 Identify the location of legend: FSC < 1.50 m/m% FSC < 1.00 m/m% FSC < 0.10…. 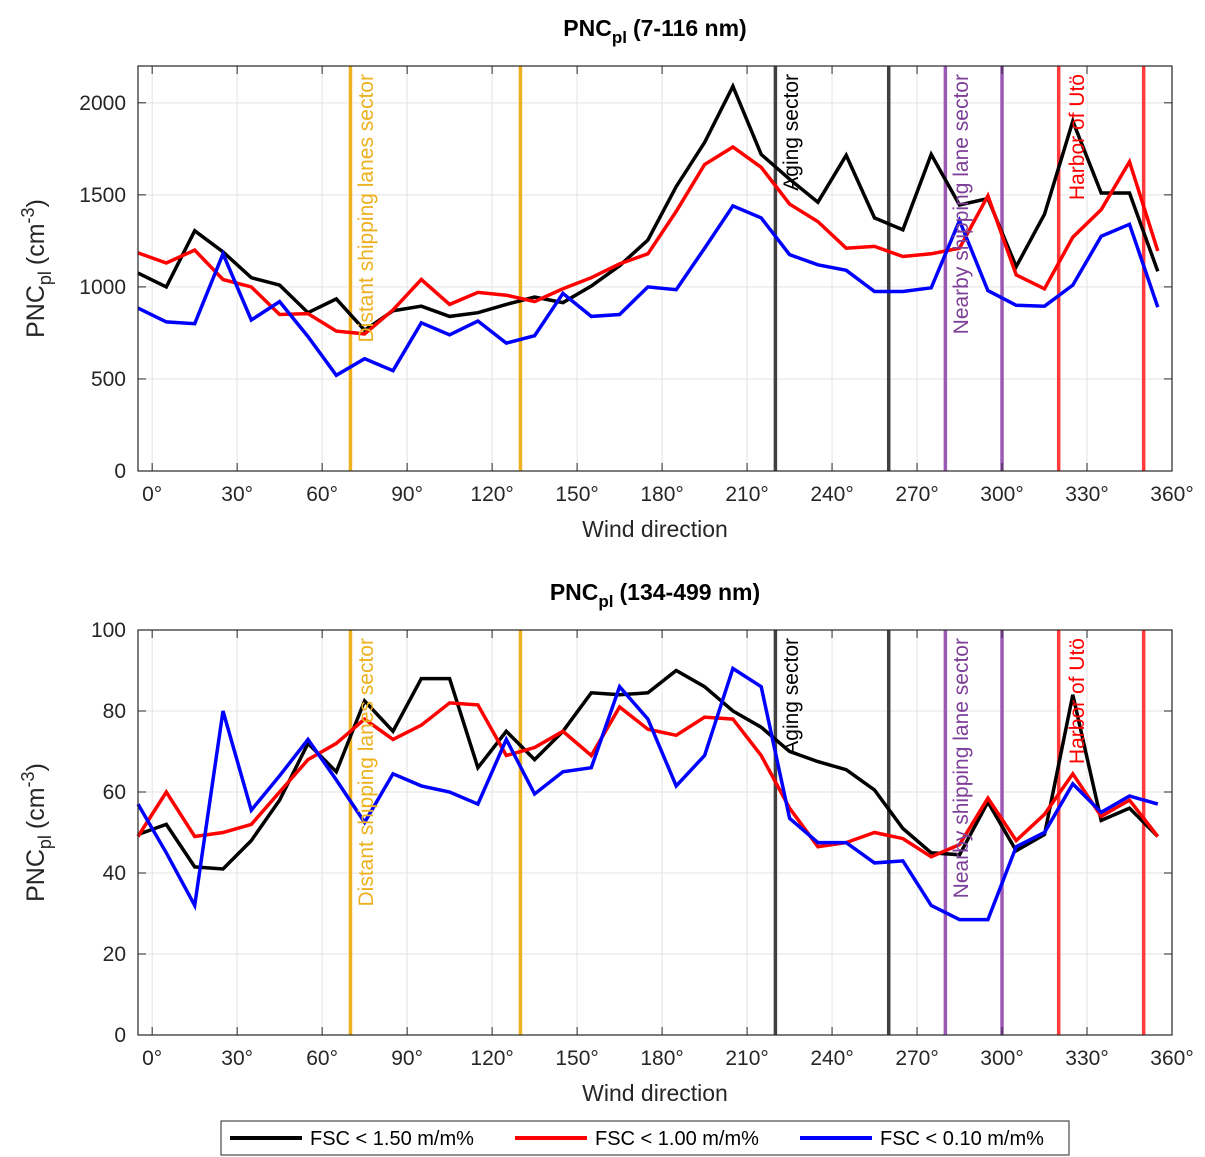
(645, 1138).